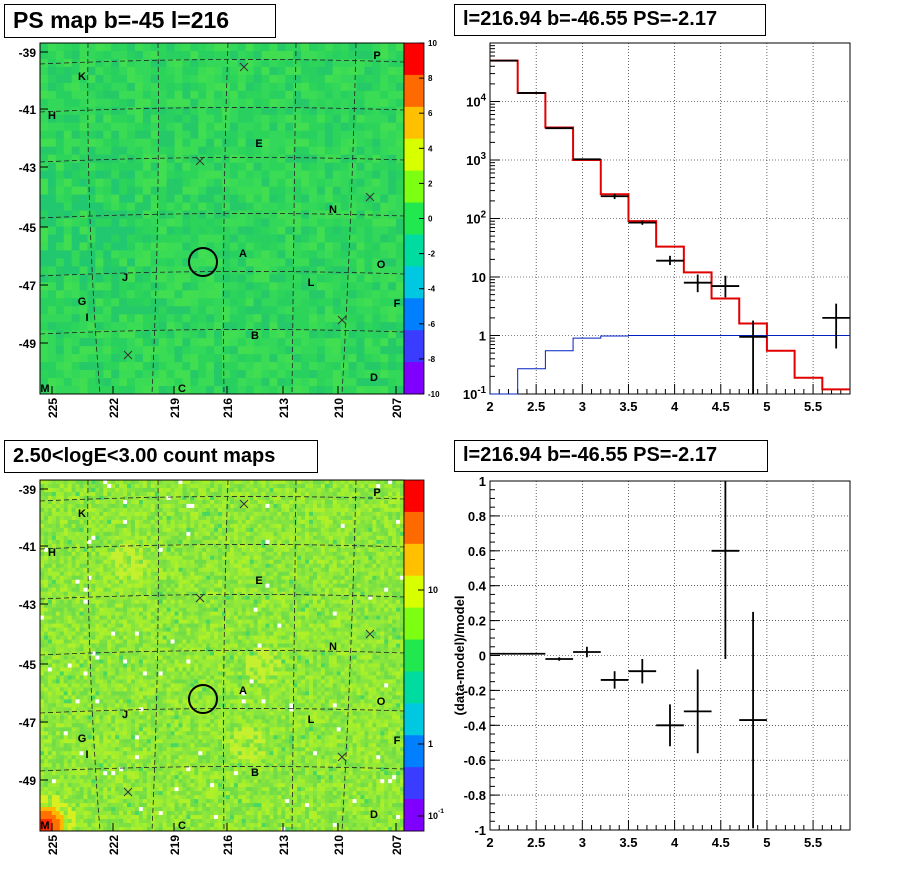 The image size is (898, 875). I want to click on region-label: A, so click(243, 254).